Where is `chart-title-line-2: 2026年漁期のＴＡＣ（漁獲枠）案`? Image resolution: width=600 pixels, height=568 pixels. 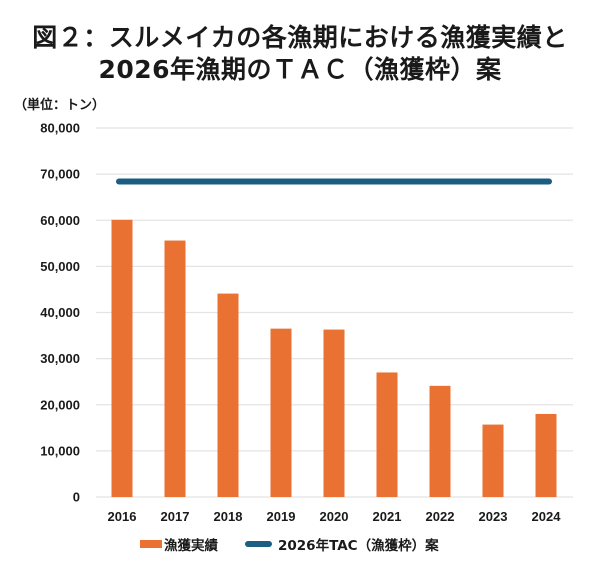 chart-title-line-2: 2026年漁期のＴＡＣ（漁獲枠）案 is located at coordinates (300, 69).